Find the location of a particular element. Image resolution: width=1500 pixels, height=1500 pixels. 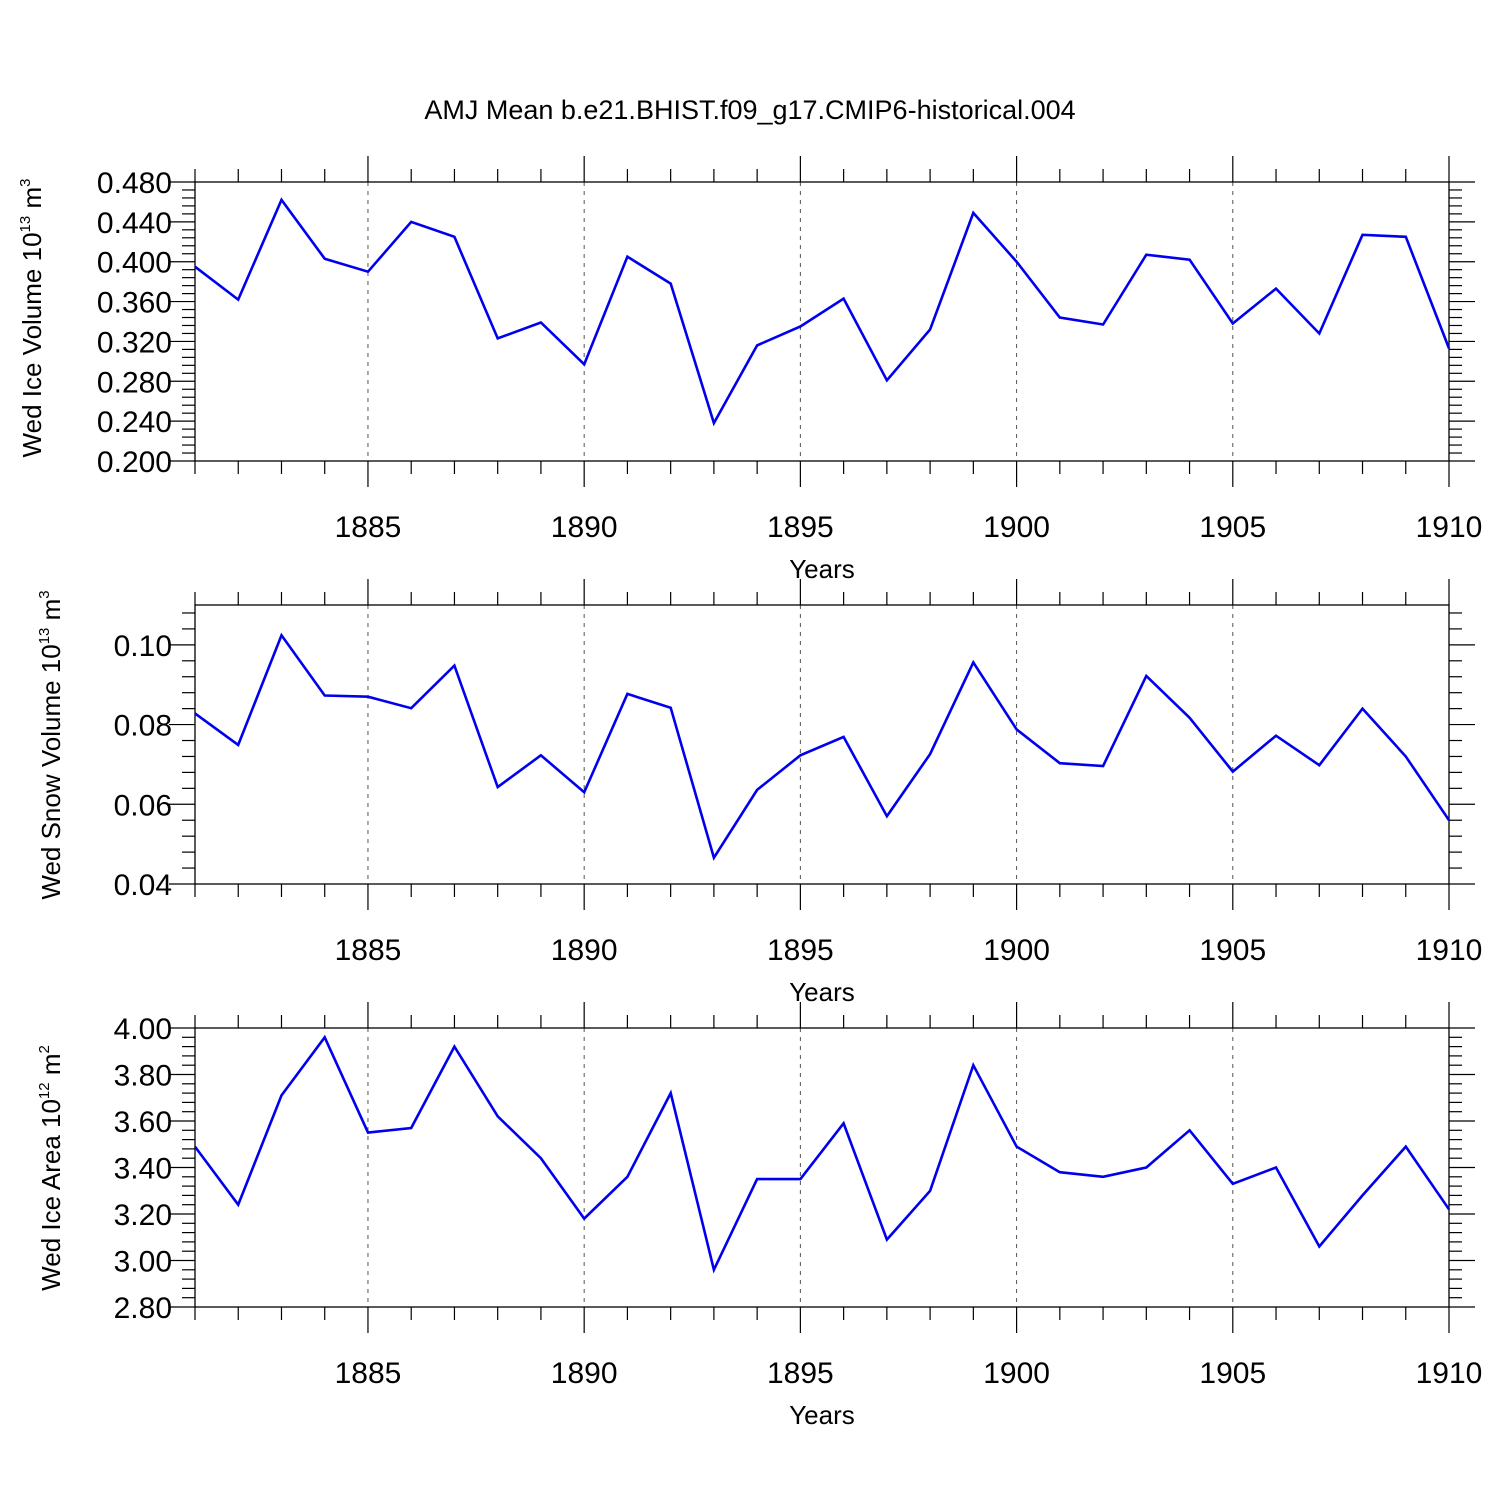

y-tick-label: 0.480 is located at coordinates (134, 183).